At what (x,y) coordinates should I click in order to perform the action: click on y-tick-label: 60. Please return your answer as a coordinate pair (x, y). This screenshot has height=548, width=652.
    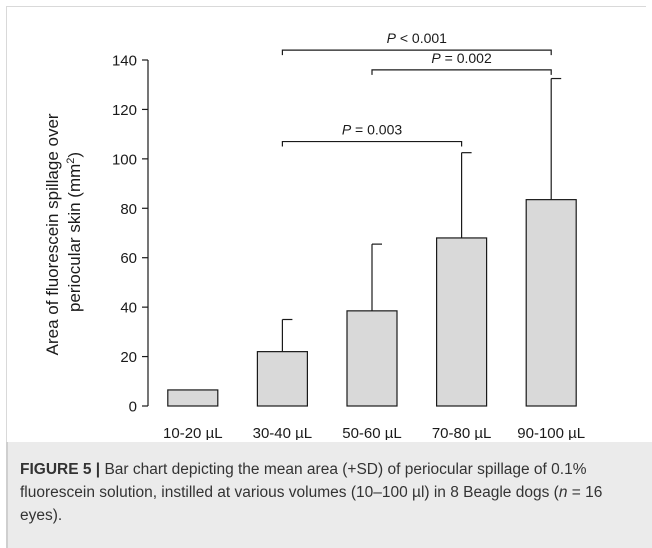
    Looking at the image, I should click on (128, 258).